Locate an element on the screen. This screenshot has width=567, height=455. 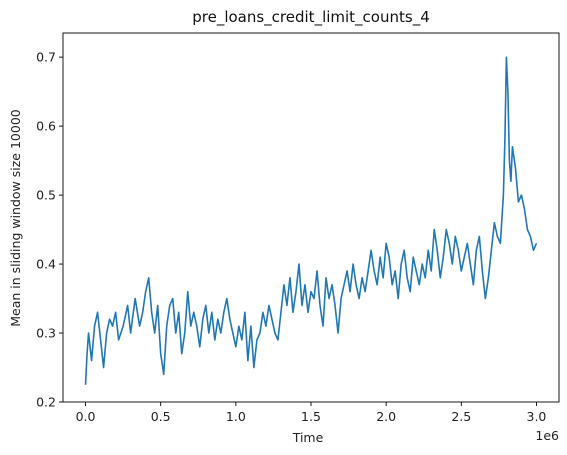
y-tick-label: 0.6 is located at coordinates (46, 126).